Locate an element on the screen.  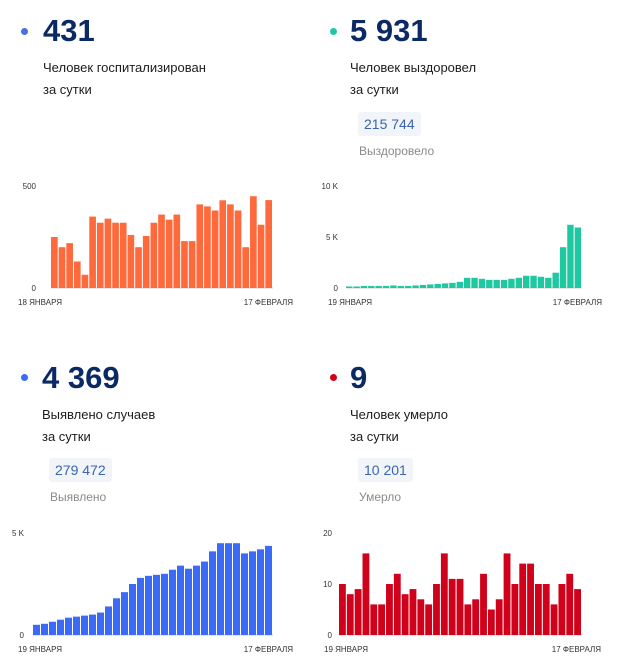
hospitalized-value: 431 is located at coordinates (69, 30).